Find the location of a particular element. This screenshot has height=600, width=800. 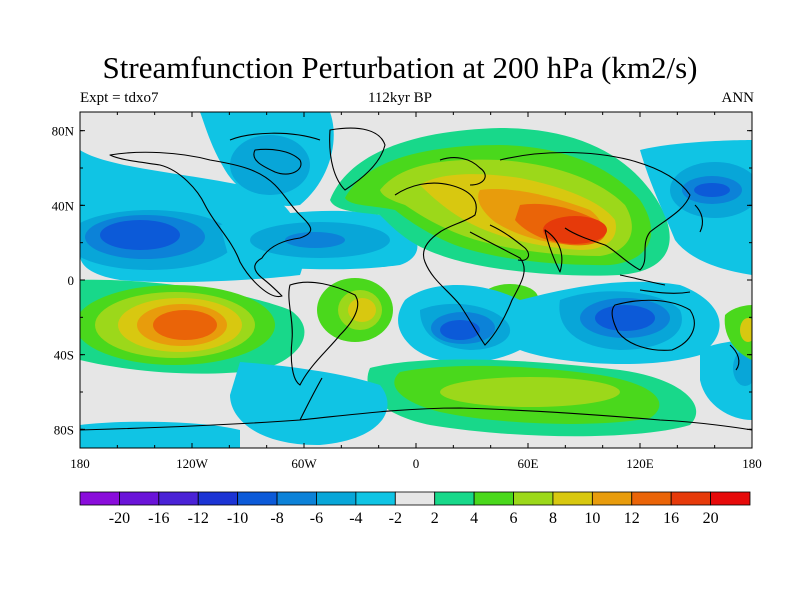

southern-ocean-high-contours is located at coordinates (532, 398).